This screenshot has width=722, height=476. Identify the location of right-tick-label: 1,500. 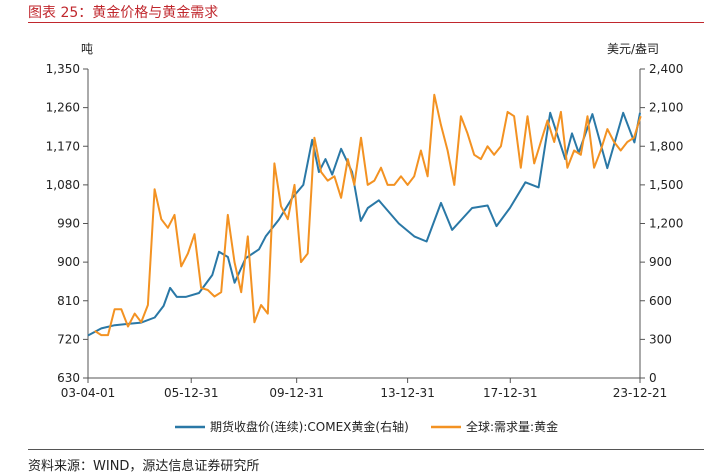
(666, 185).